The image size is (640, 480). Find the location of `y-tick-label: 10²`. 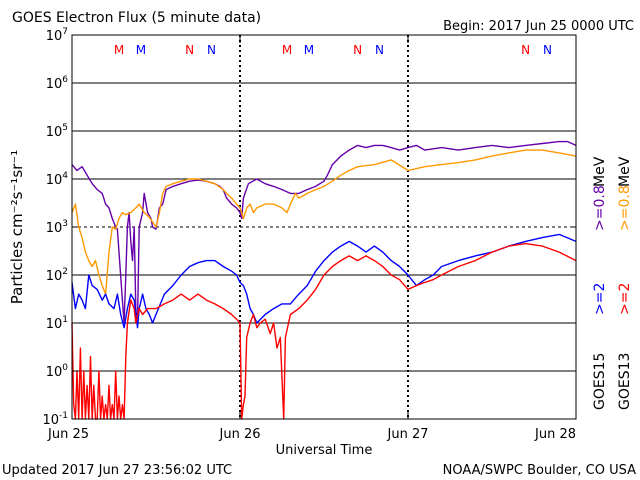

y-tick-label: 10² is located at coordinates (57, 275).